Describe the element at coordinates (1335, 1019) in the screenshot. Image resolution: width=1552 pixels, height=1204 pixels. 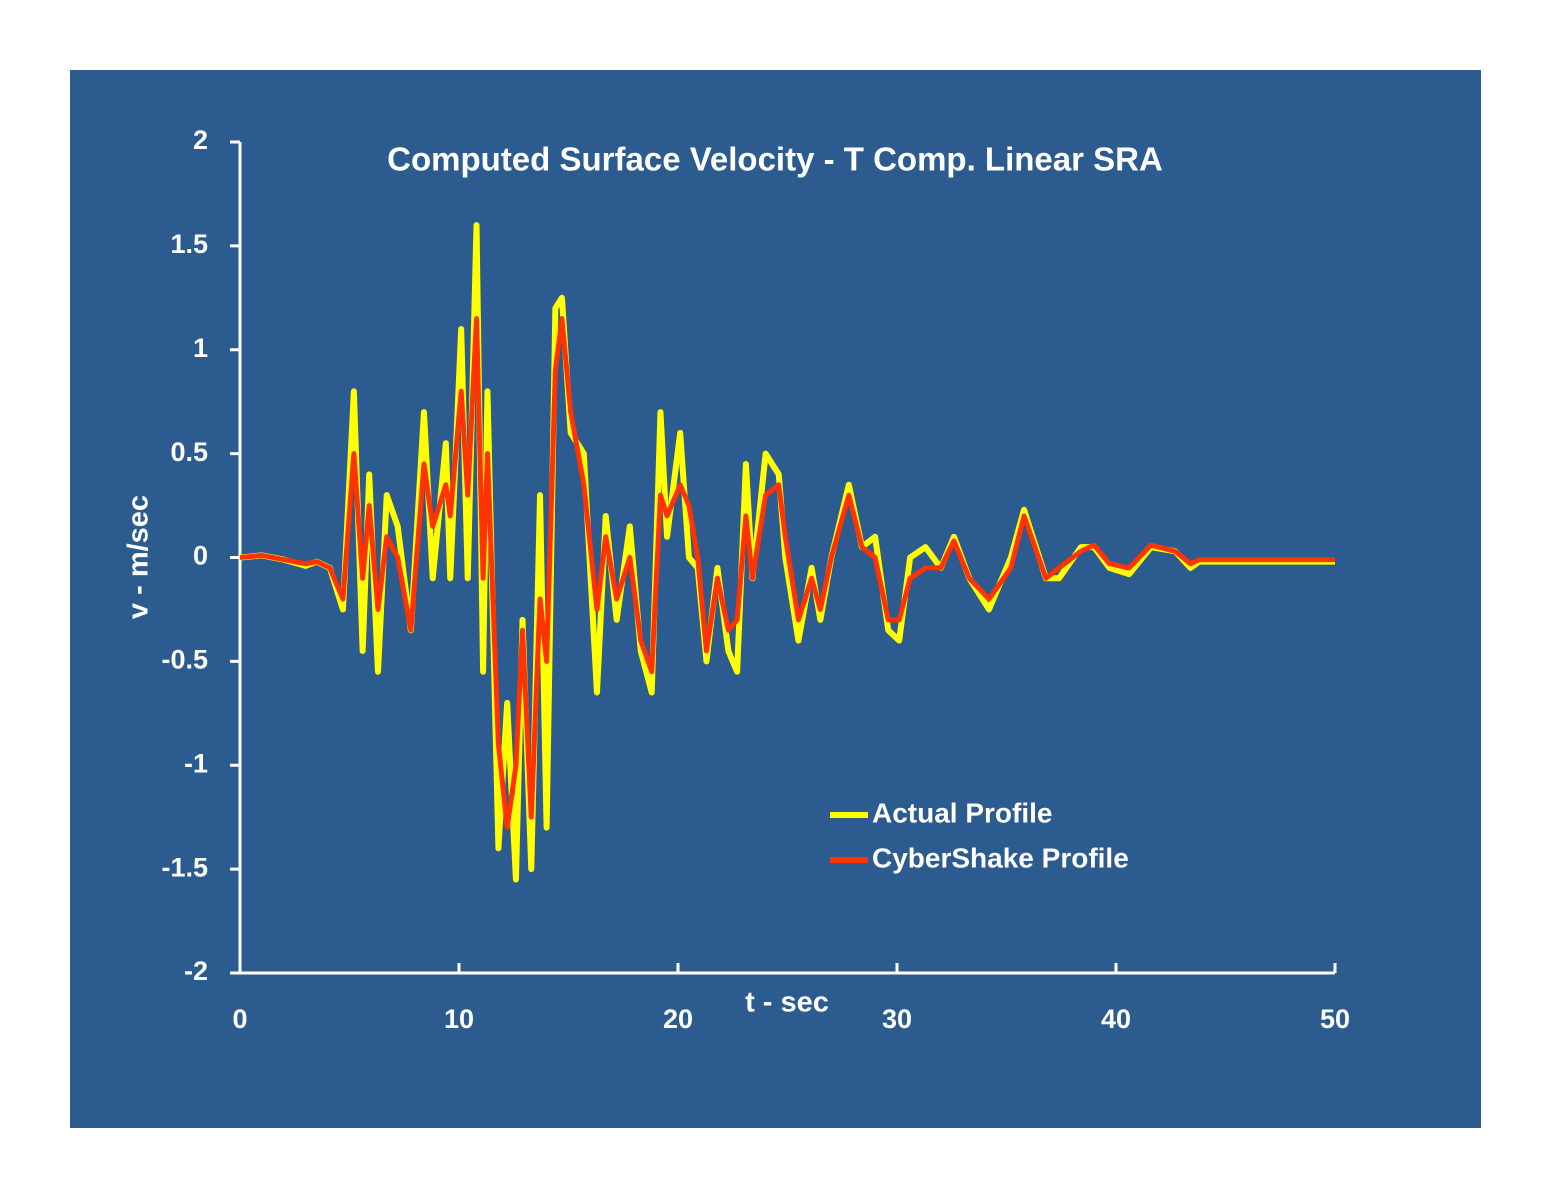
I see `x-tick-label: 50` at that location.